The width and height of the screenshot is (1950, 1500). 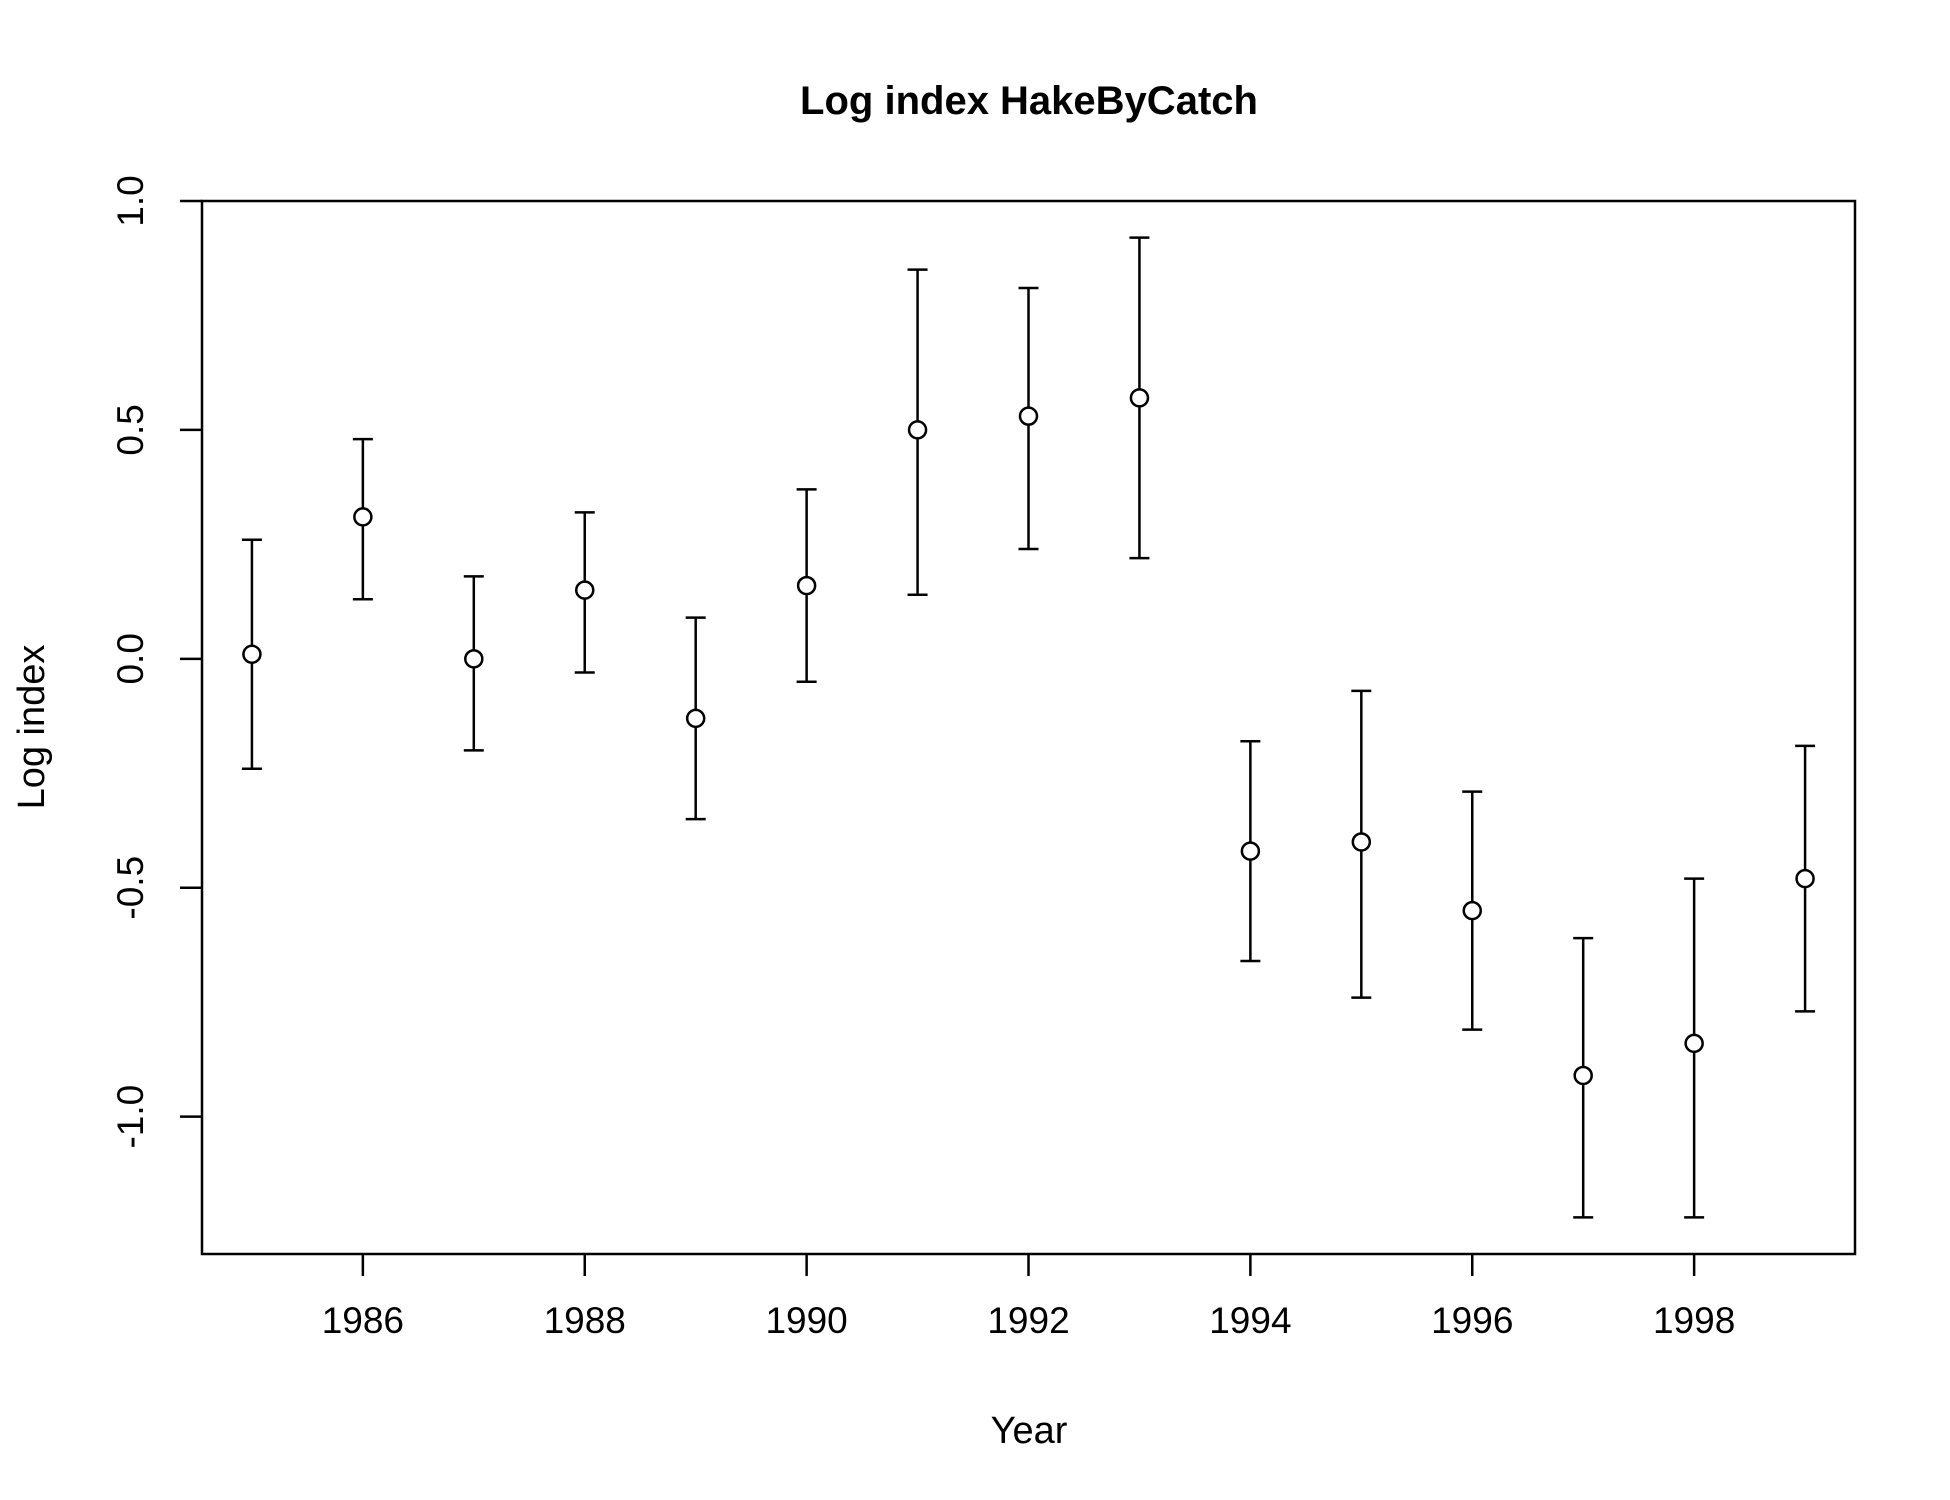 I want to click on x-tick-label: 1986, so click(x=363, y=1320).